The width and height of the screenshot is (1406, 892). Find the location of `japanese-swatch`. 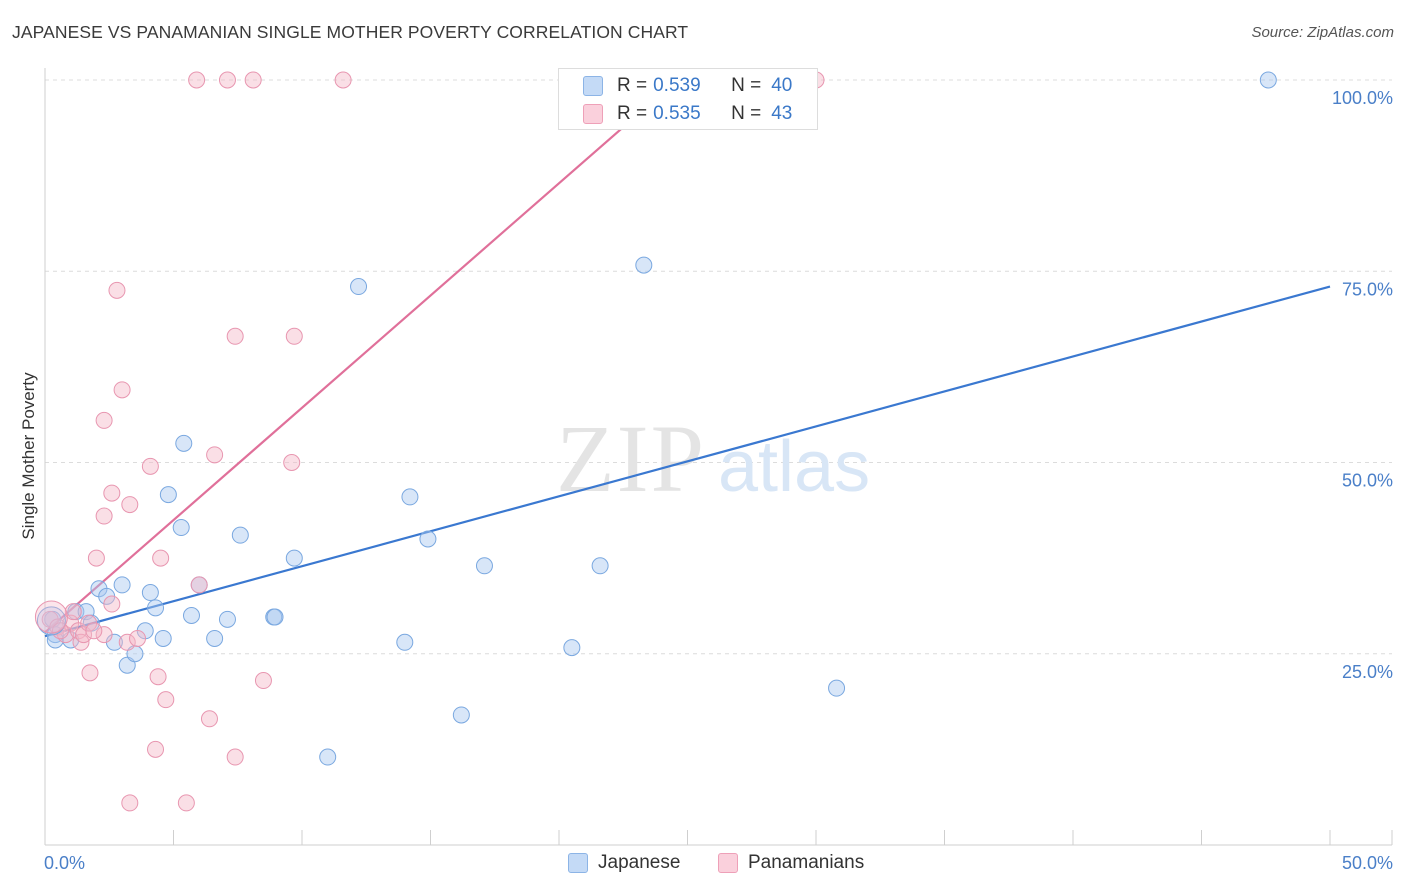

japanese-swatch is located at coordinates (593, 86).